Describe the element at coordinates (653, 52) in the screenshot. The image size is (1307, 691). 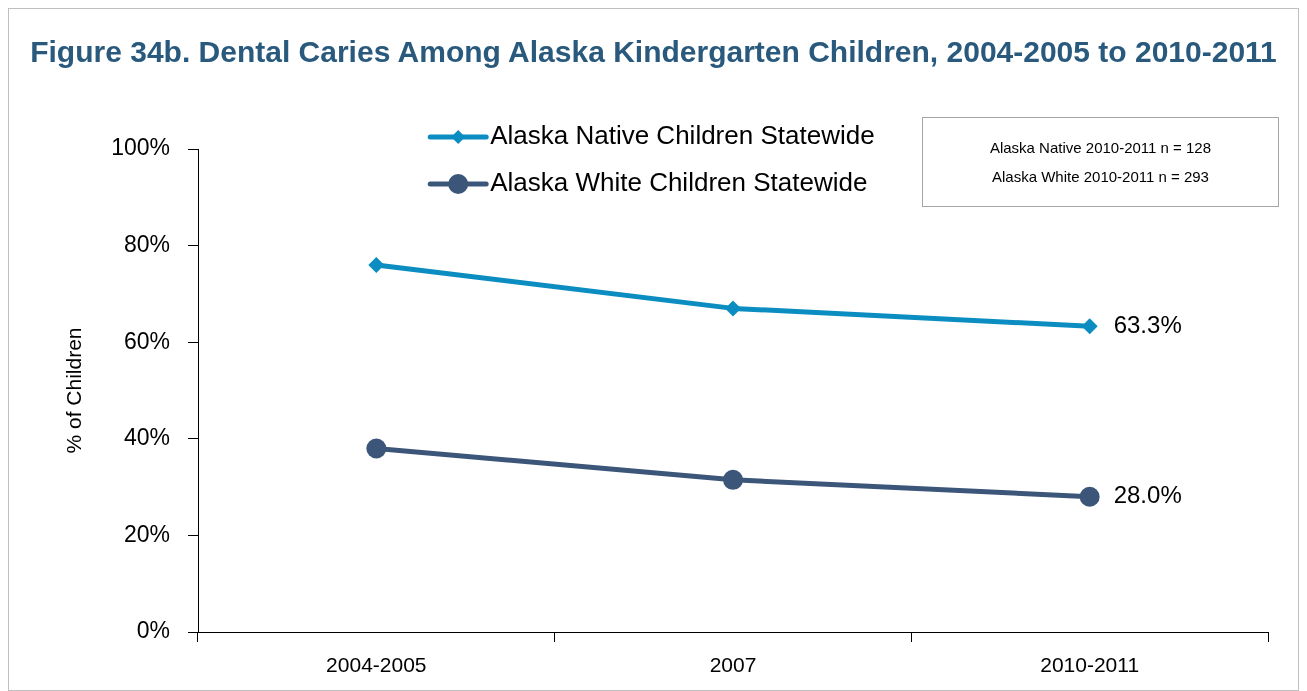
I see `chart-title: Figure 34b. Dental Caries Among Alaska Kindergarten Children, 2004-2005 to 2010-2011` at that location.